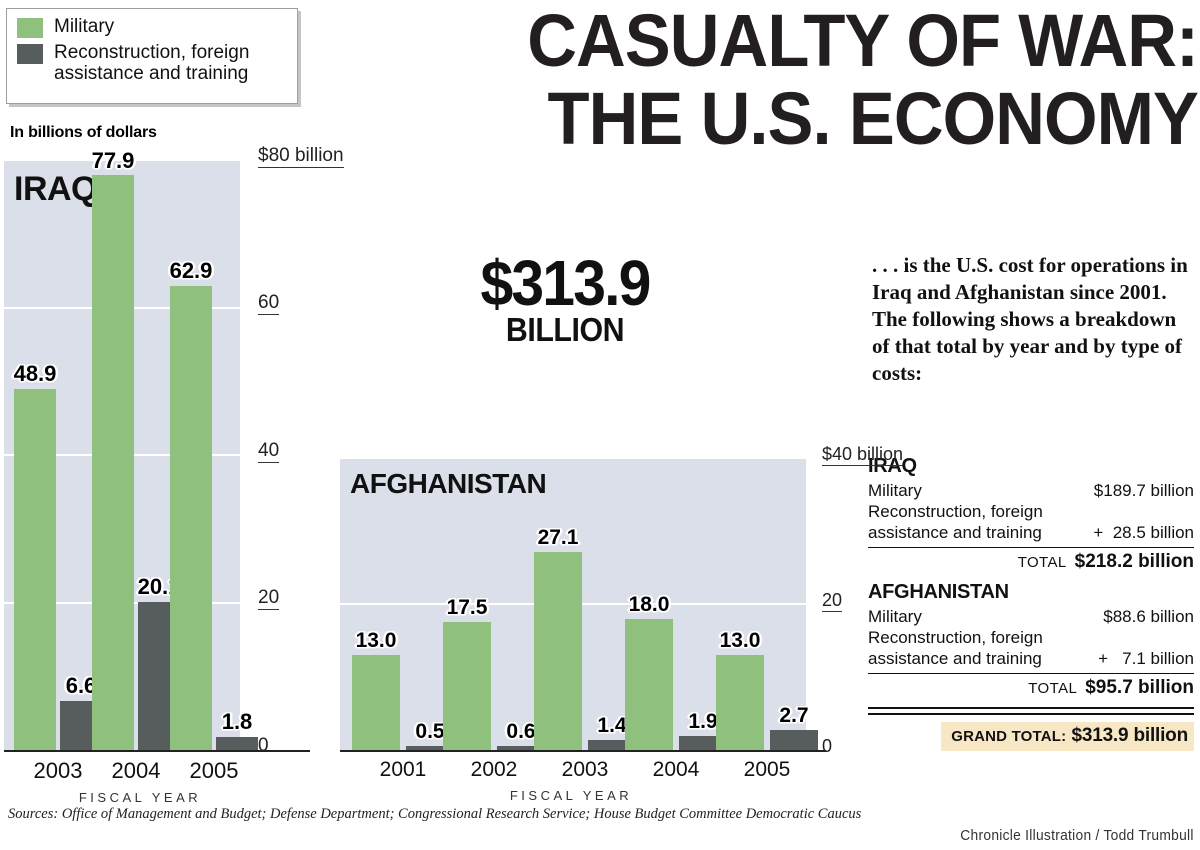 The height and width of the screenshot is (850, 1200). Describe the element at coordinates (1143, 490) in the screenshot. I see `breakdown-value-iraq-military: $189.7 billion` at that location.